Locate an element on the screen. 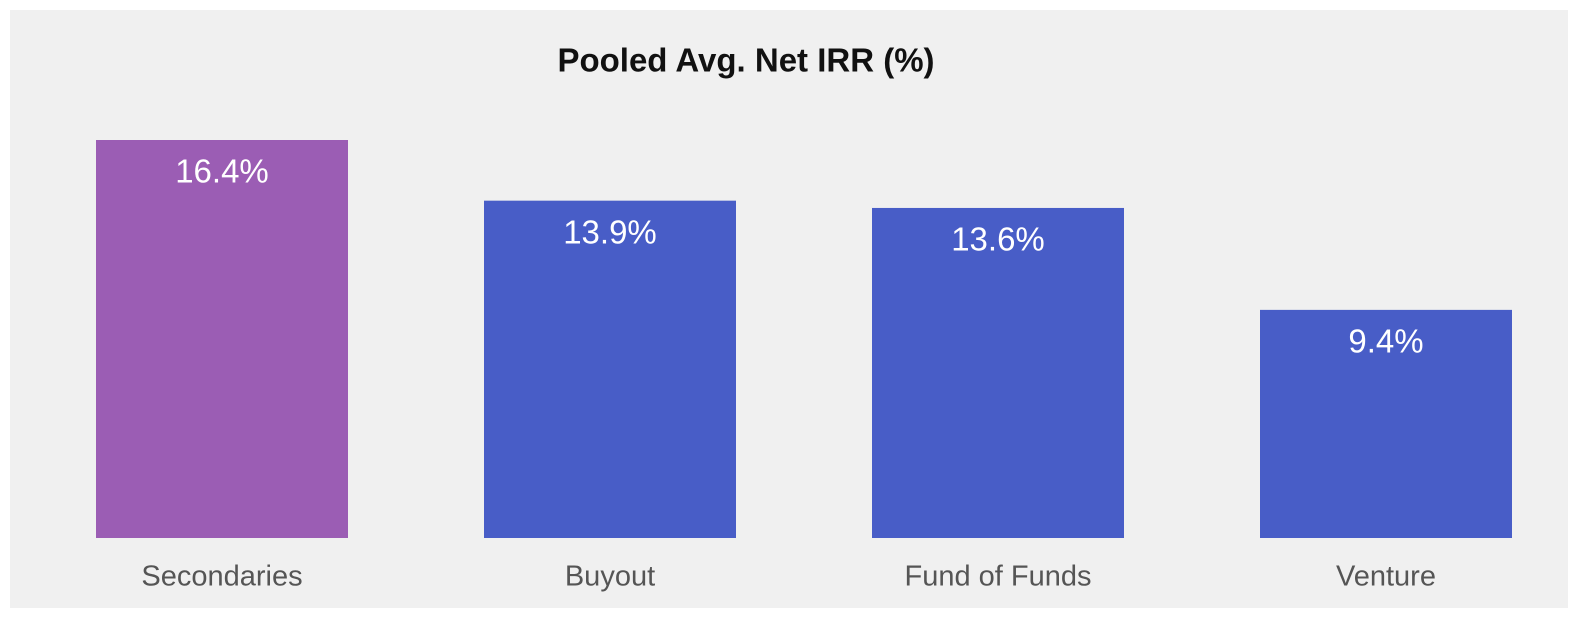 The width and height of the screenshot is (1585, 617). value-label: 13.6% is located at coordinates (998, 239).